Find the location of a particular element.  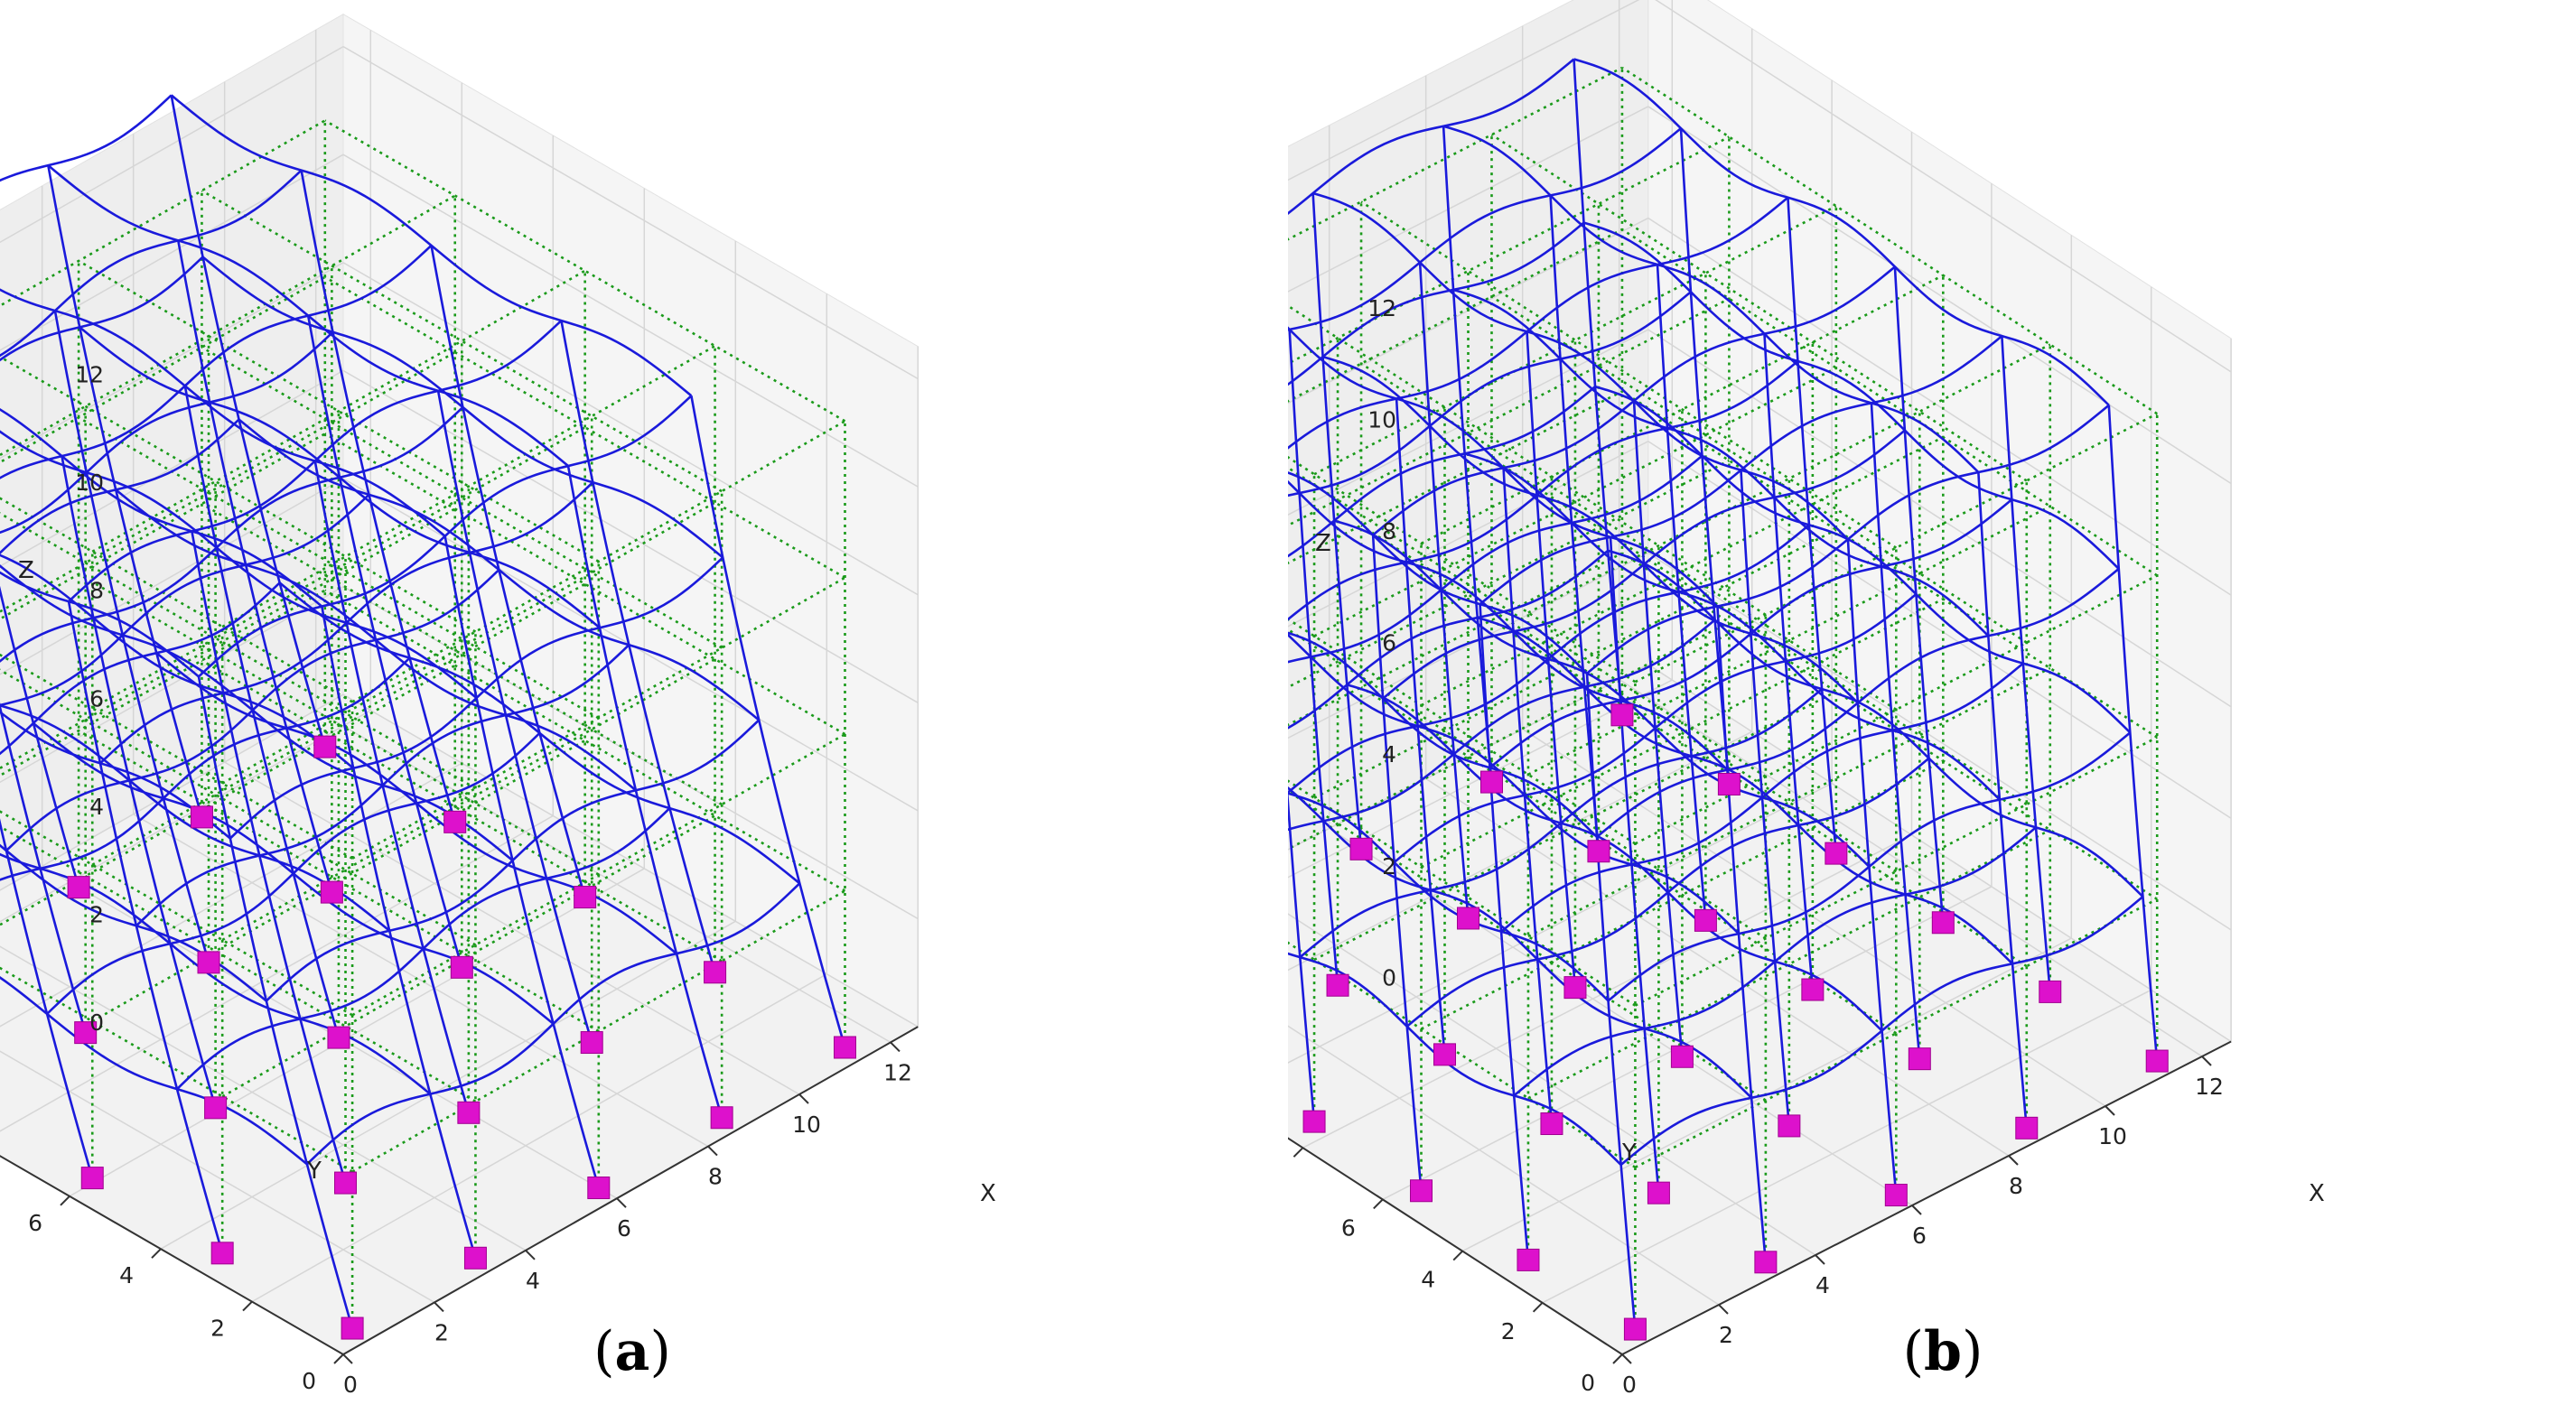

z-tick-label: 12 is located at coordinates (89, 374).